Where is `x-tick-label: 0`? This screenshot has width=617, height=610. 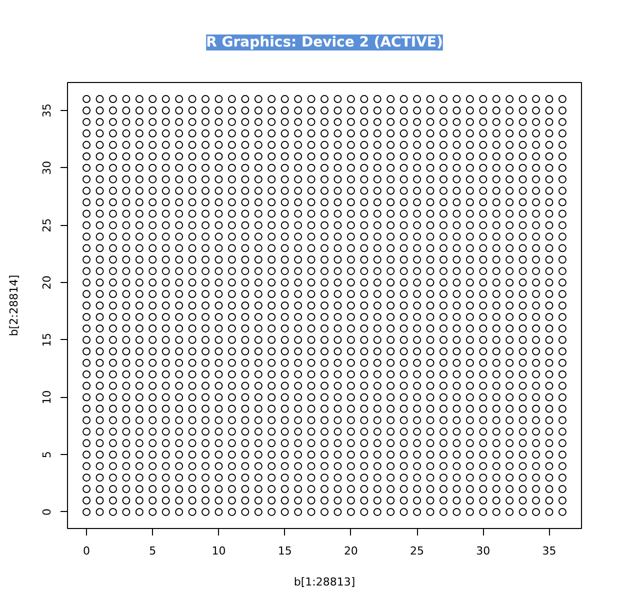 x-tick-label: 0 is located at coordinates (86, 551).